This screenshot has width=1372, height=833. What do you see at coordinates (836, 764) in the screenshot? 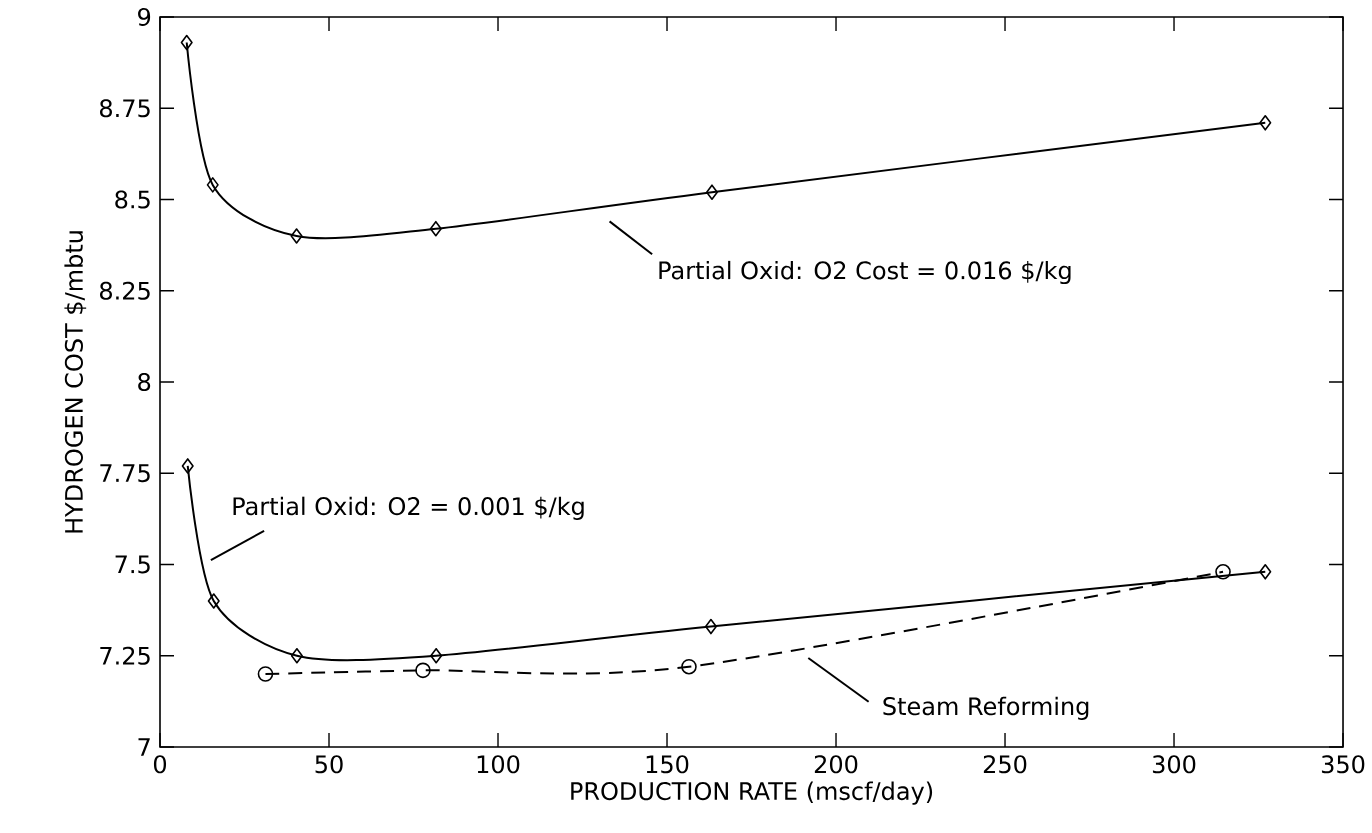
I see `x-tick-label: 200` at bounding box center [836, 764].